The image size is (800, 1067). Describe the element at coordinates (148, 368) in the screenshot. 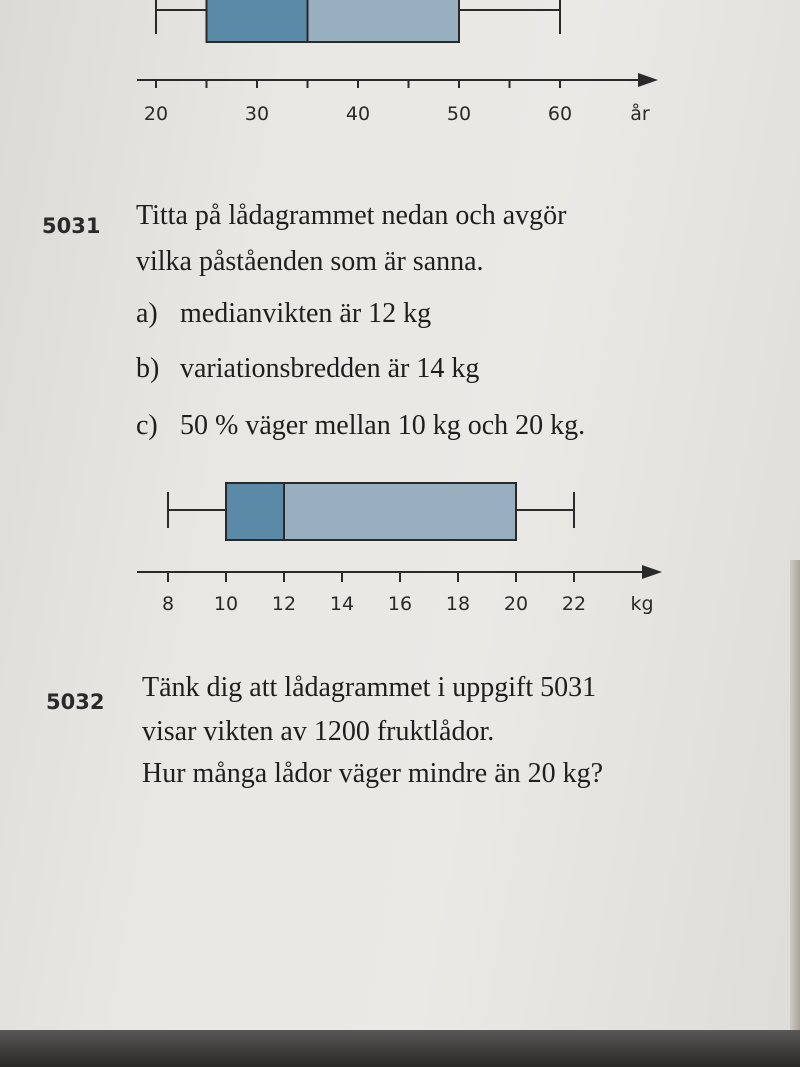

I see `option-label: b)` at that location.